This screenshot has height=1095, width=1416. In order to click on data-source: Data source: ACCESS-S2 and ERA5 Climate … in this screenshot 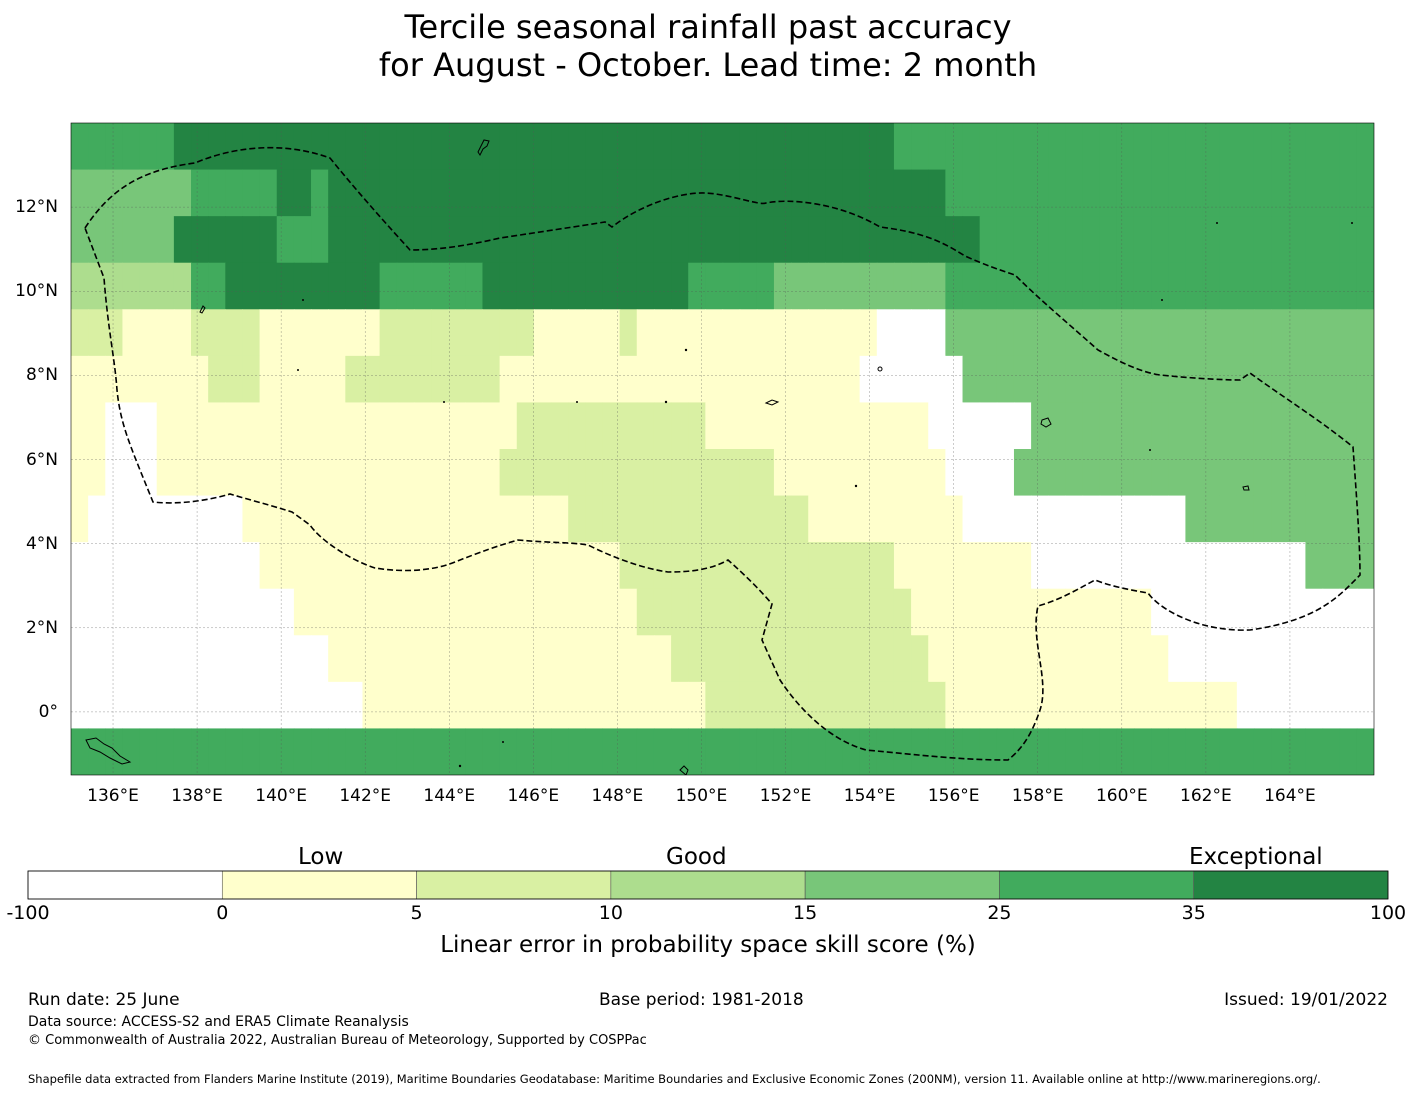, I will do `click(218, 1022)`.